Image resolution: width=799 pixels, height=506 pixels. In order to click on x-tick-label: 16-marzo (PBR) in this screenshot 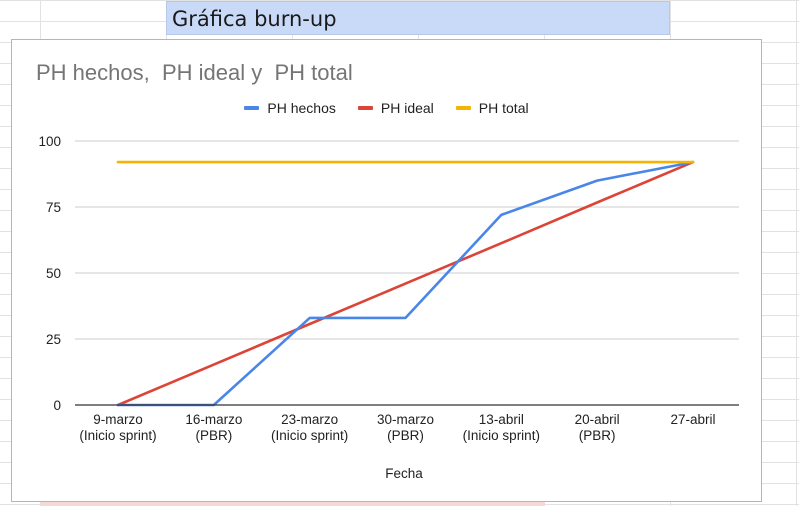, I will do `click(213, 427)`.